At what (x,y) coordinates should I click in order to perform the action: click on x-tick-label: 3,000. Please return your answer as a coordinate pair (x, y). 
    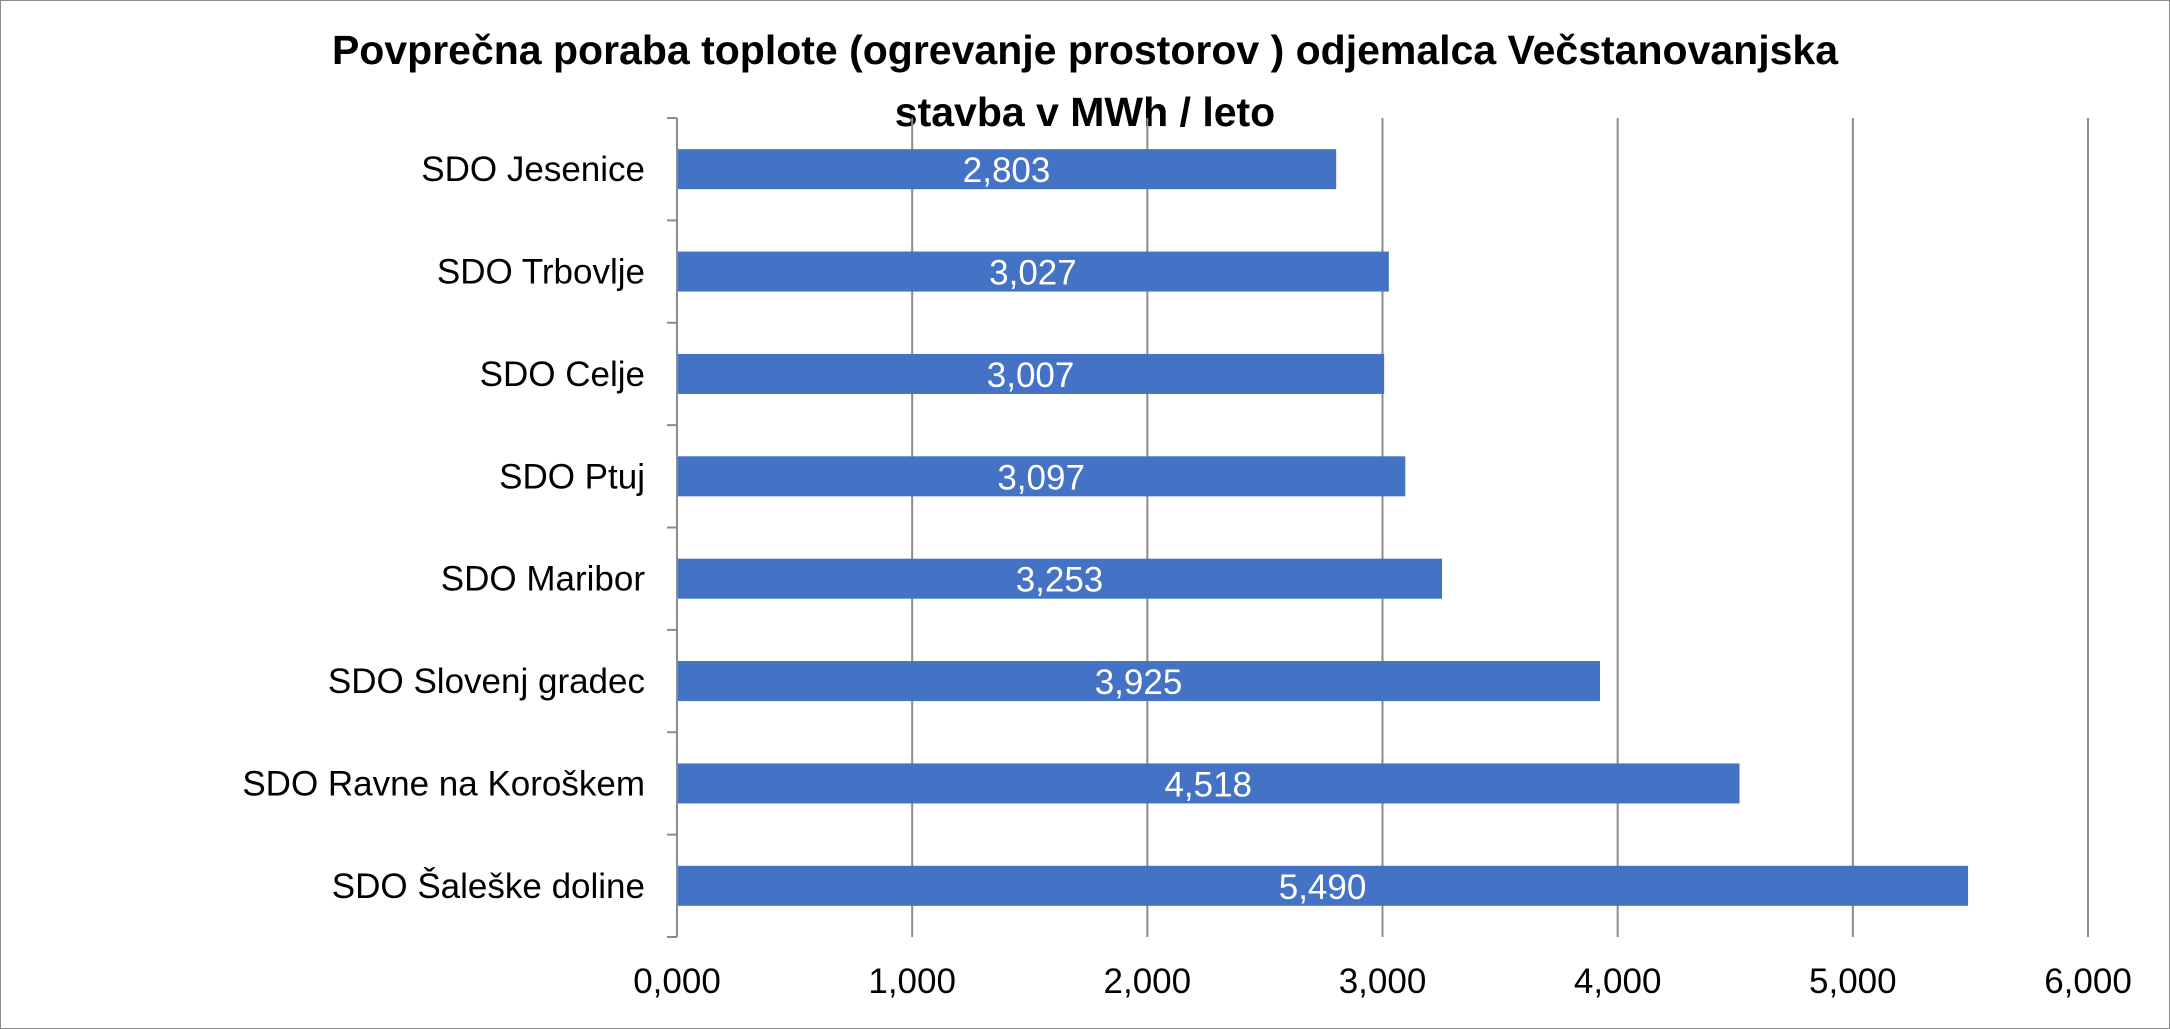
    Looking at the image, I should click on (1383, 981).